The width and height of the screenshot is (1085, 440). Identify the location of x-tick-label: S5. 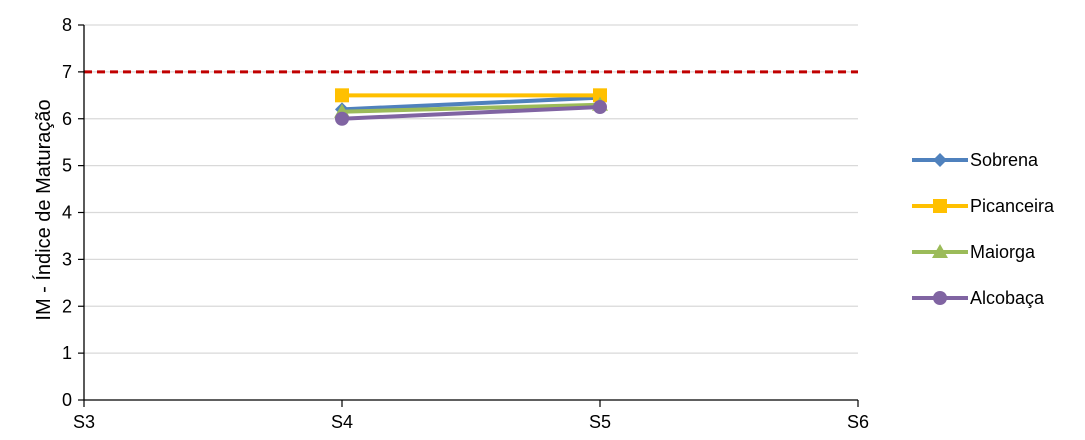
(600, 422).